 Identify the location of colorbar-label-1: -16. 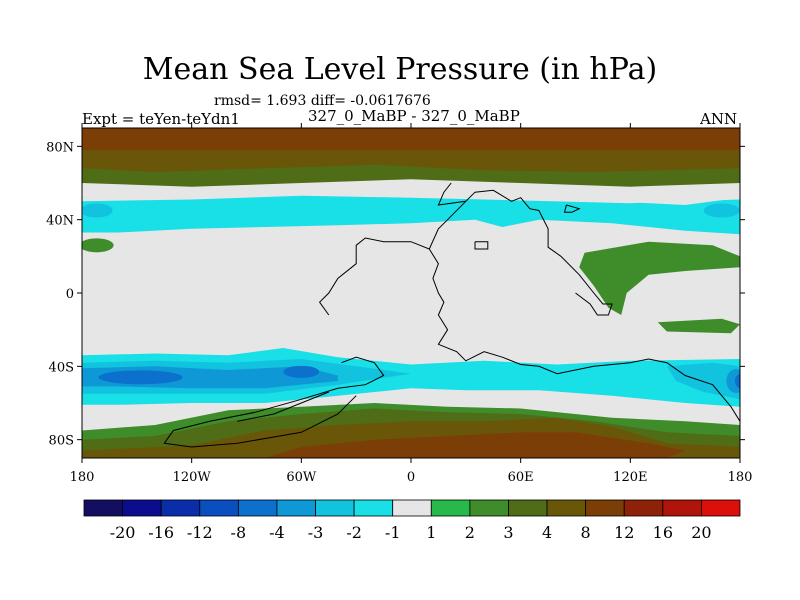
(161, 532).